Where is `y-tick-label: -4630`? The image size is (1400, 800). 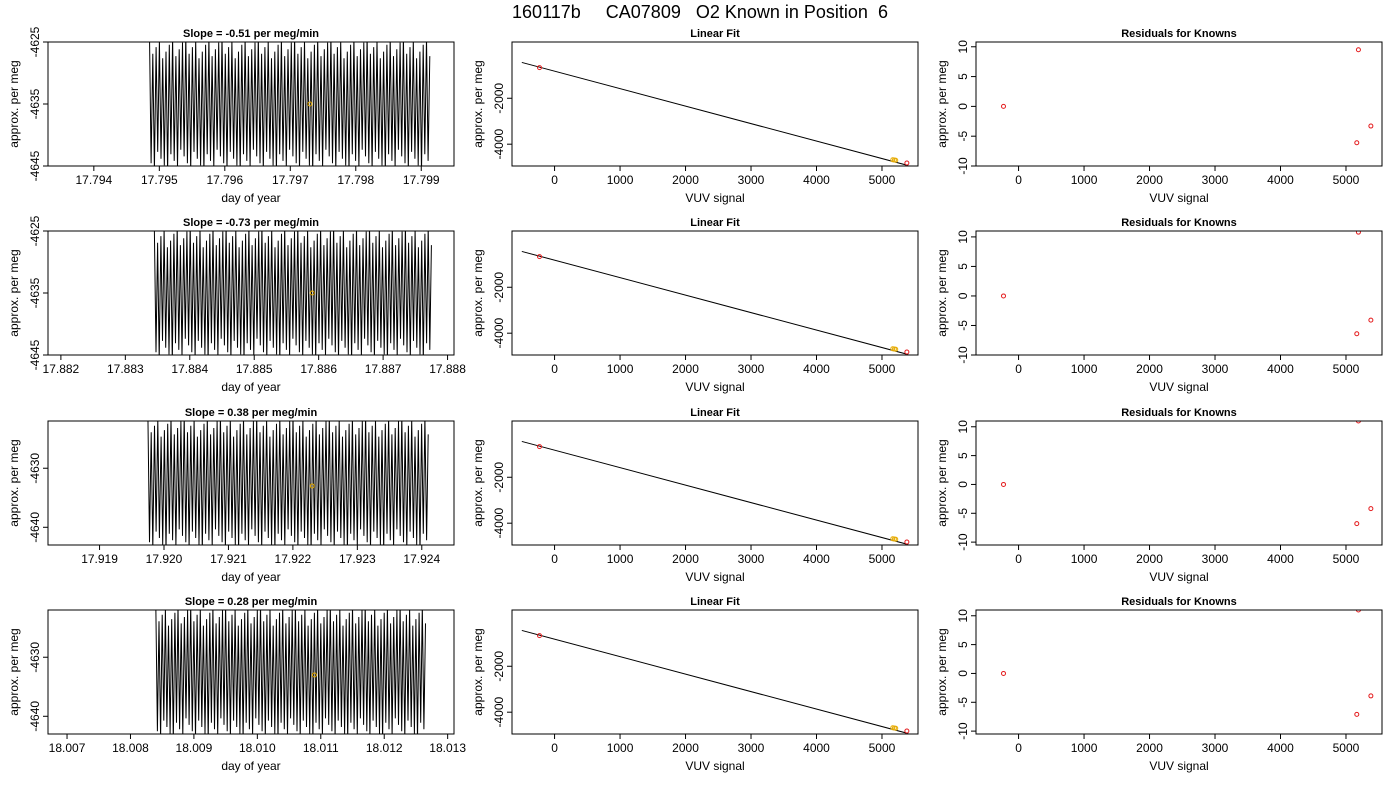
y-tick-label: -4630 is located at coordinates (35, 657).